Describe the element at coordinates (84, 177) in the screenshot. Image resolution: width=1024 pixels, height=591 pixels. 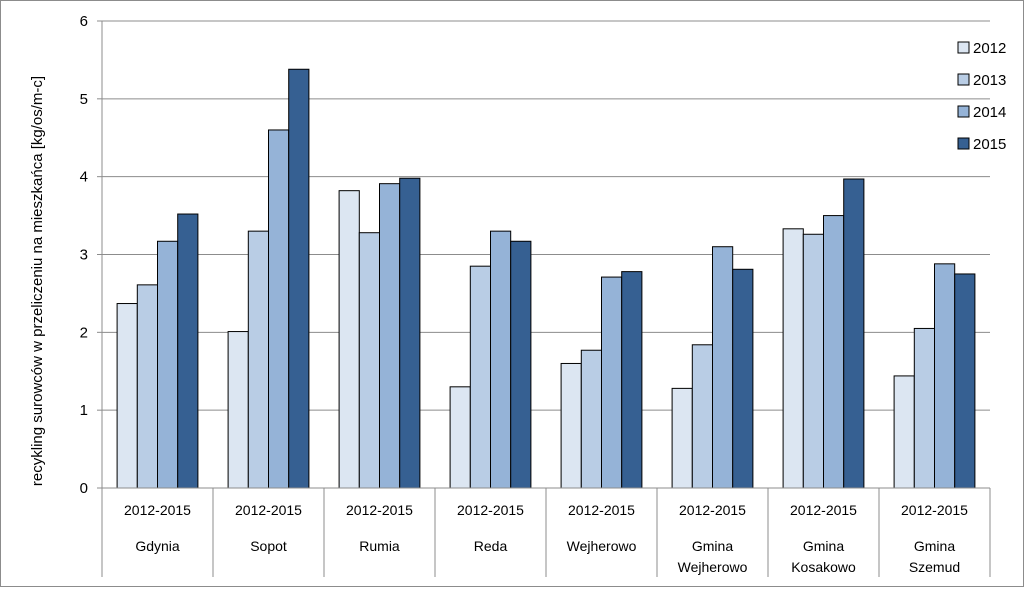
I see `y-tick-label: 4` at that location.